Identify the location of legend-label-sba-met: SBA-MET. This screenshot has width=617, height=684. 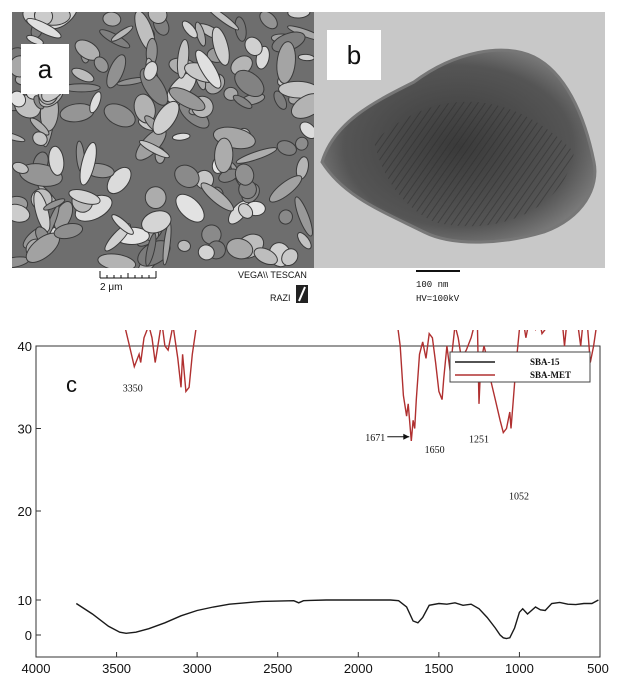
(550, 375).